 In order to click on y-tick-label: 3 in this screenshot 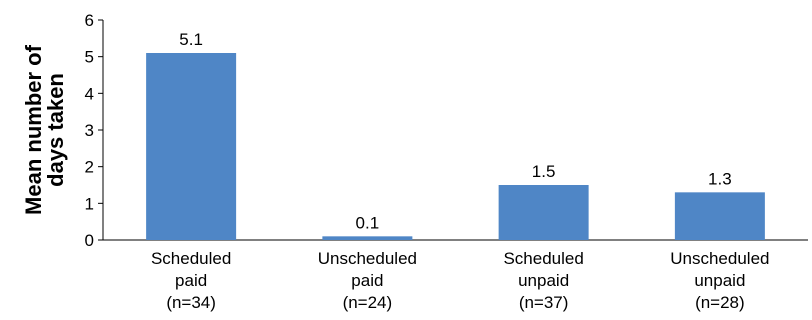, I will do `click(89, 130)`.